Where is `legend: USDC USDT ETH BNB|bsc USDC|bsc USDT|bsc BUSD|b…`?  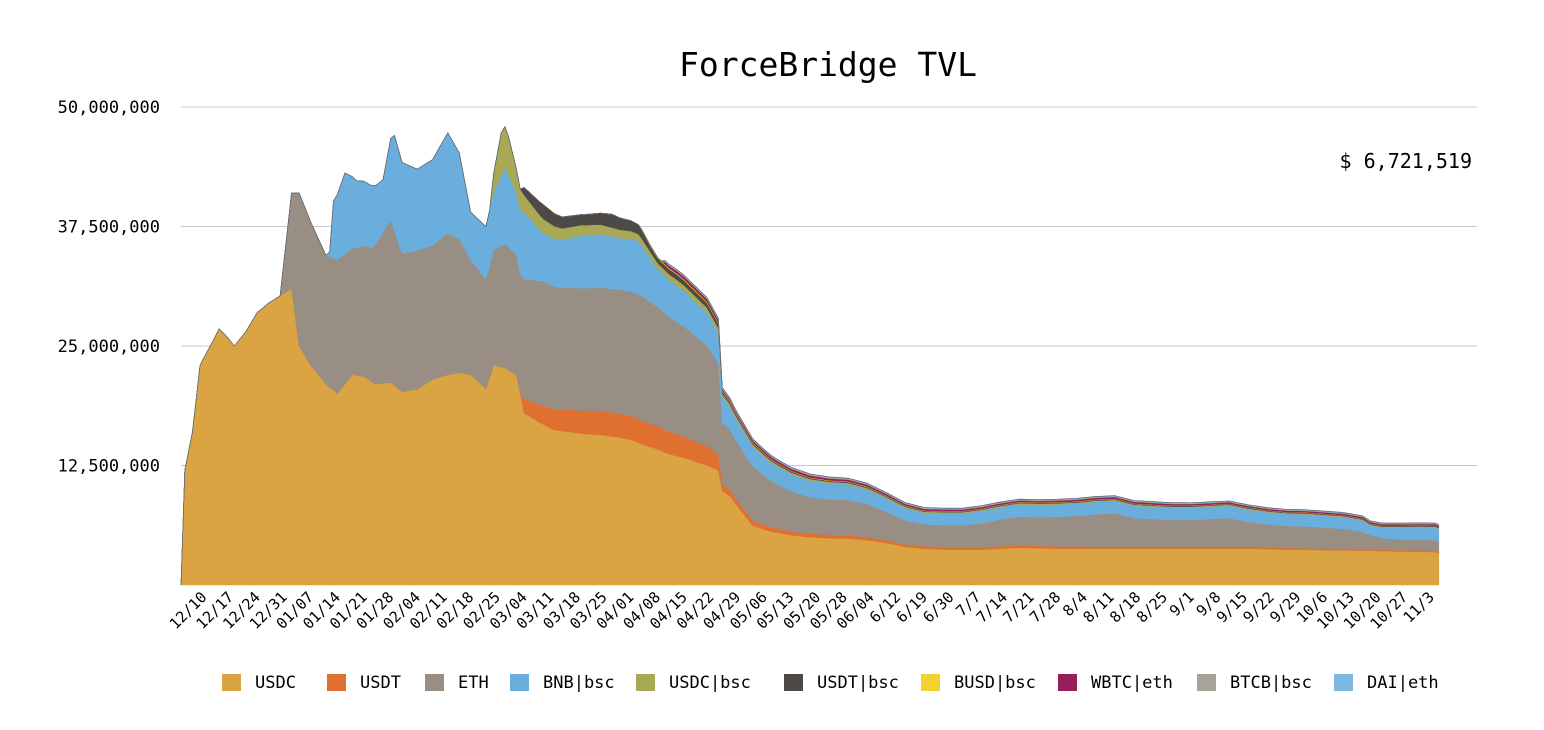 legend: USDC USDT ETH BNB|bsc USDC|bsc USDT|bsc BUSD|b… is located at coordinates (830, 683).